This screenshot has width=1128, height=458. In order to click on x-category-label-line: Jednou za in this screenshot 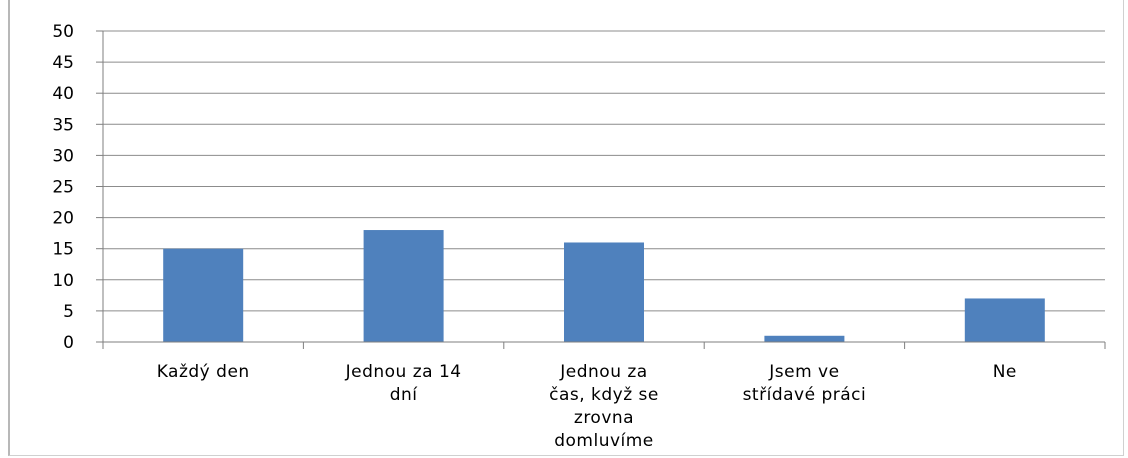, I will do `click(603, 372)`.